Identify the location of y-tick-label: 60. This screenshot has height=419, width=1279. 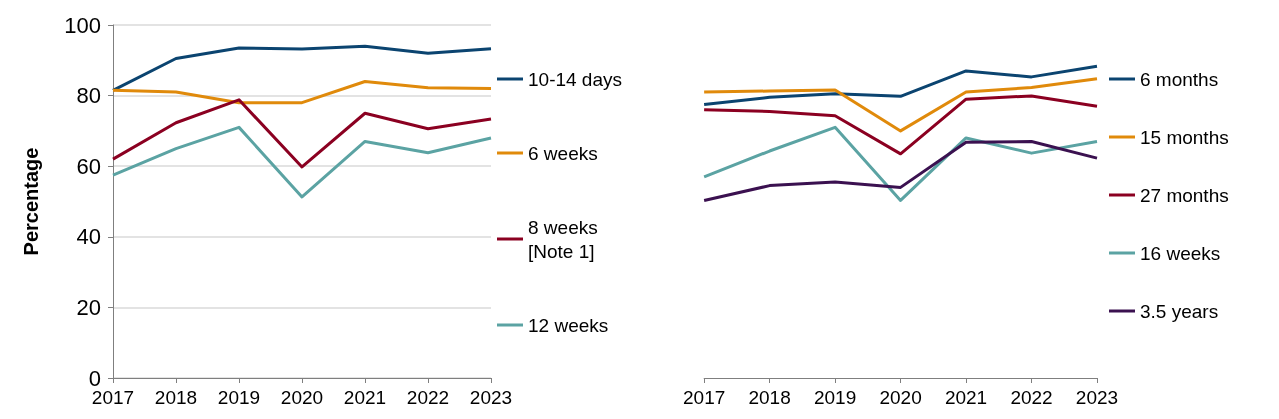
(88, 166).